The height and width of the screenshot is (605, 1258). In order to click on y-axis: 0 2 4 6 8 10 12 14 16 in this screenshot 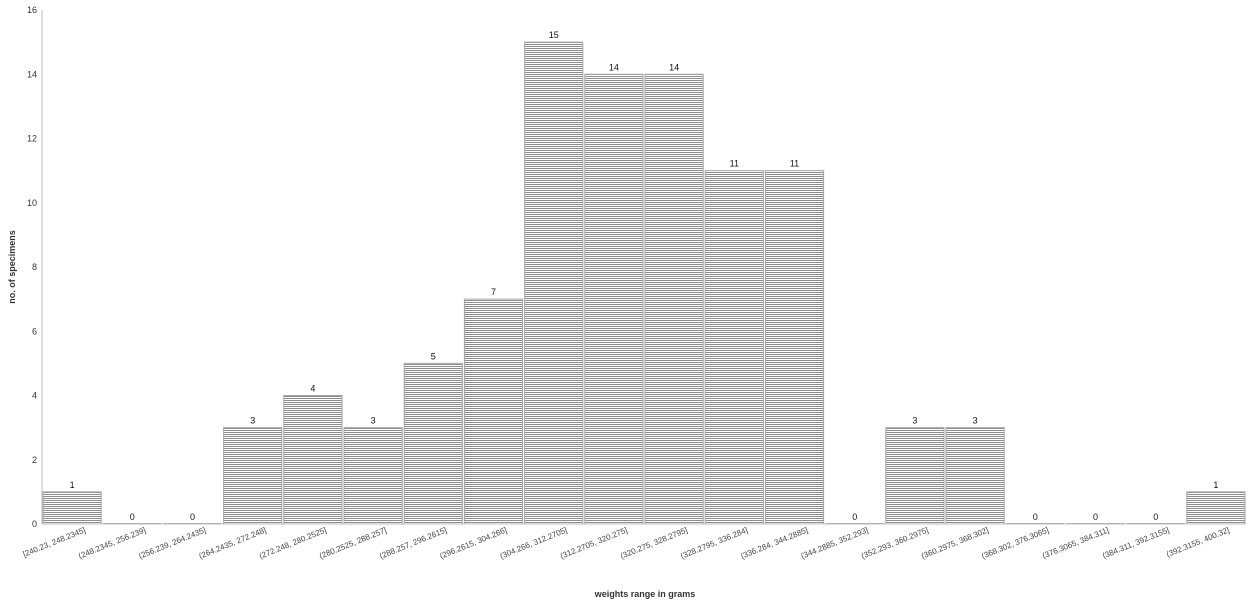, I will do `click(35, 267)`.